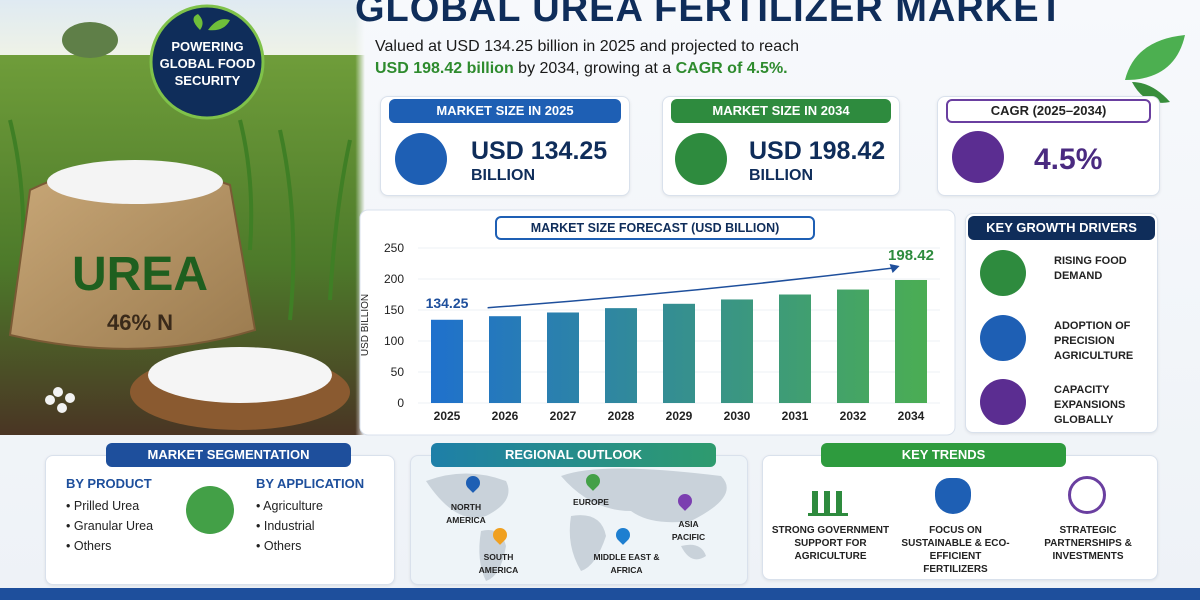  I want to click on driver-text: CAPACITY EXPANSIONS GLOBALLY, so click(1090, 405).